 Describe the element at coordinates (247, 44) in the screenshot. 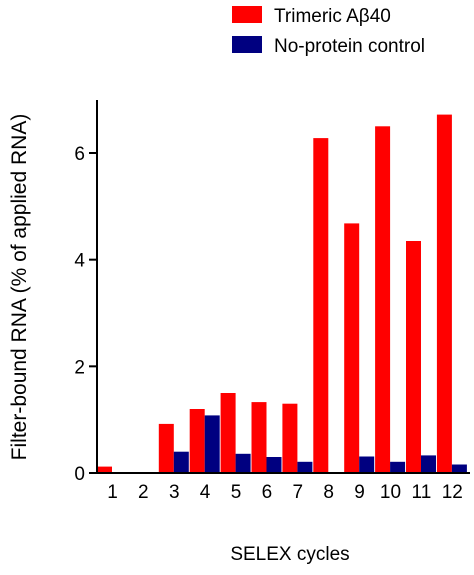

I see `legend-swatch-control` at that location.